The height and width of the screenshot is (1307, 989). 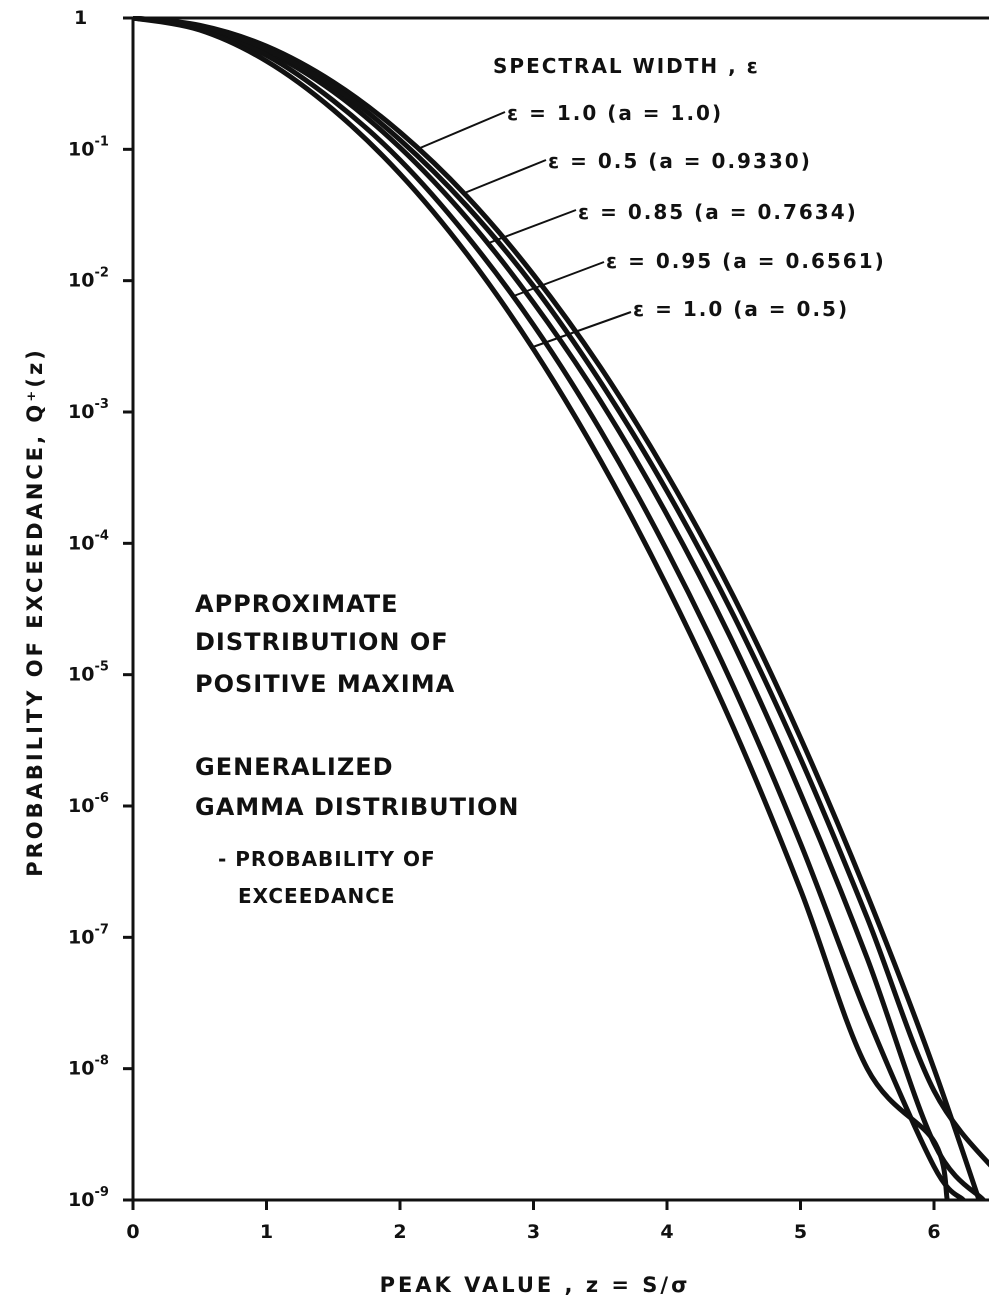 I want to click on legend-entry-4: ε = 0.95 (a = 0.6561), so click(x=746, y=261).